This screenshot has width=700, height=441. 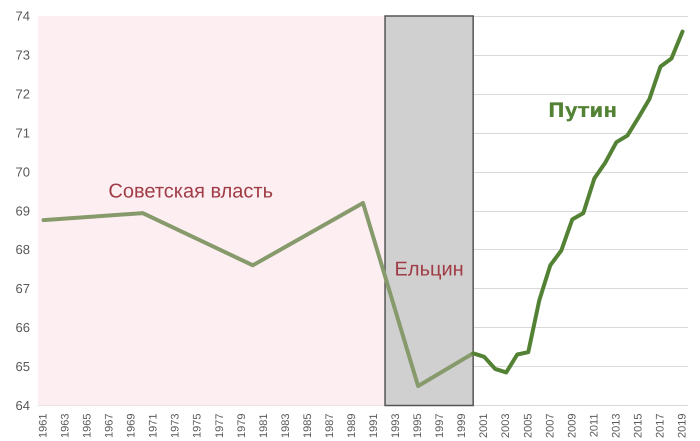 I want to click on x-tick-label: 1981, so click(x=264, y=426).